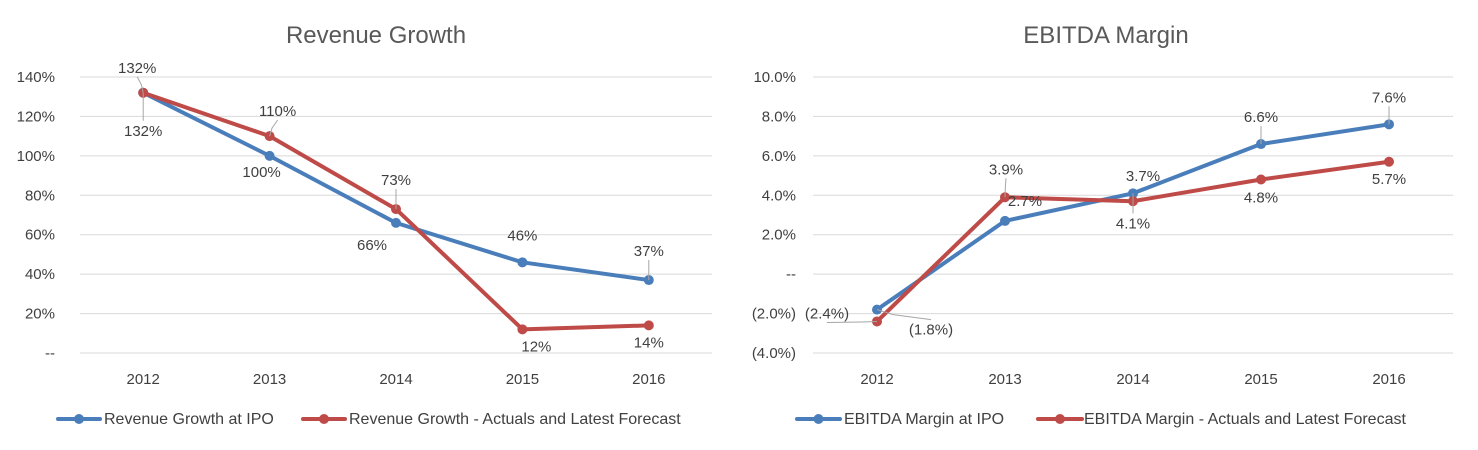 The image size is (1478, 450). Describe the element at coordinates (396, 180) in the screenshot. I see `data-label: 73%` at that location.